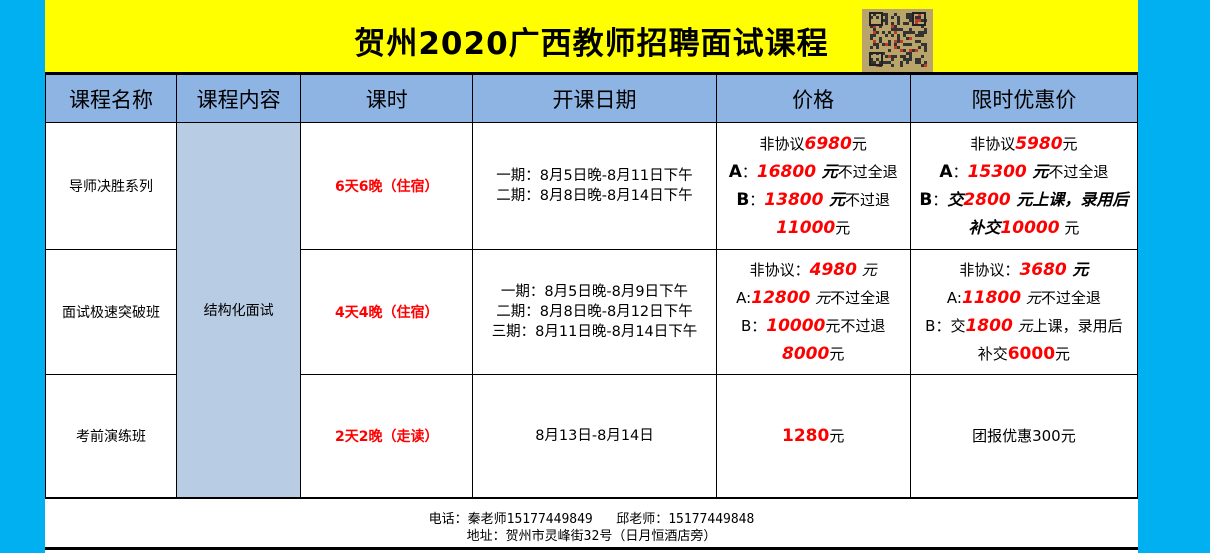 This screenshot has height=553, width=1210. I want to click on price-cell: 非协议6980元 A：16800 元不过全退 B：13800 元不过退 11000元, so click(813, 186).